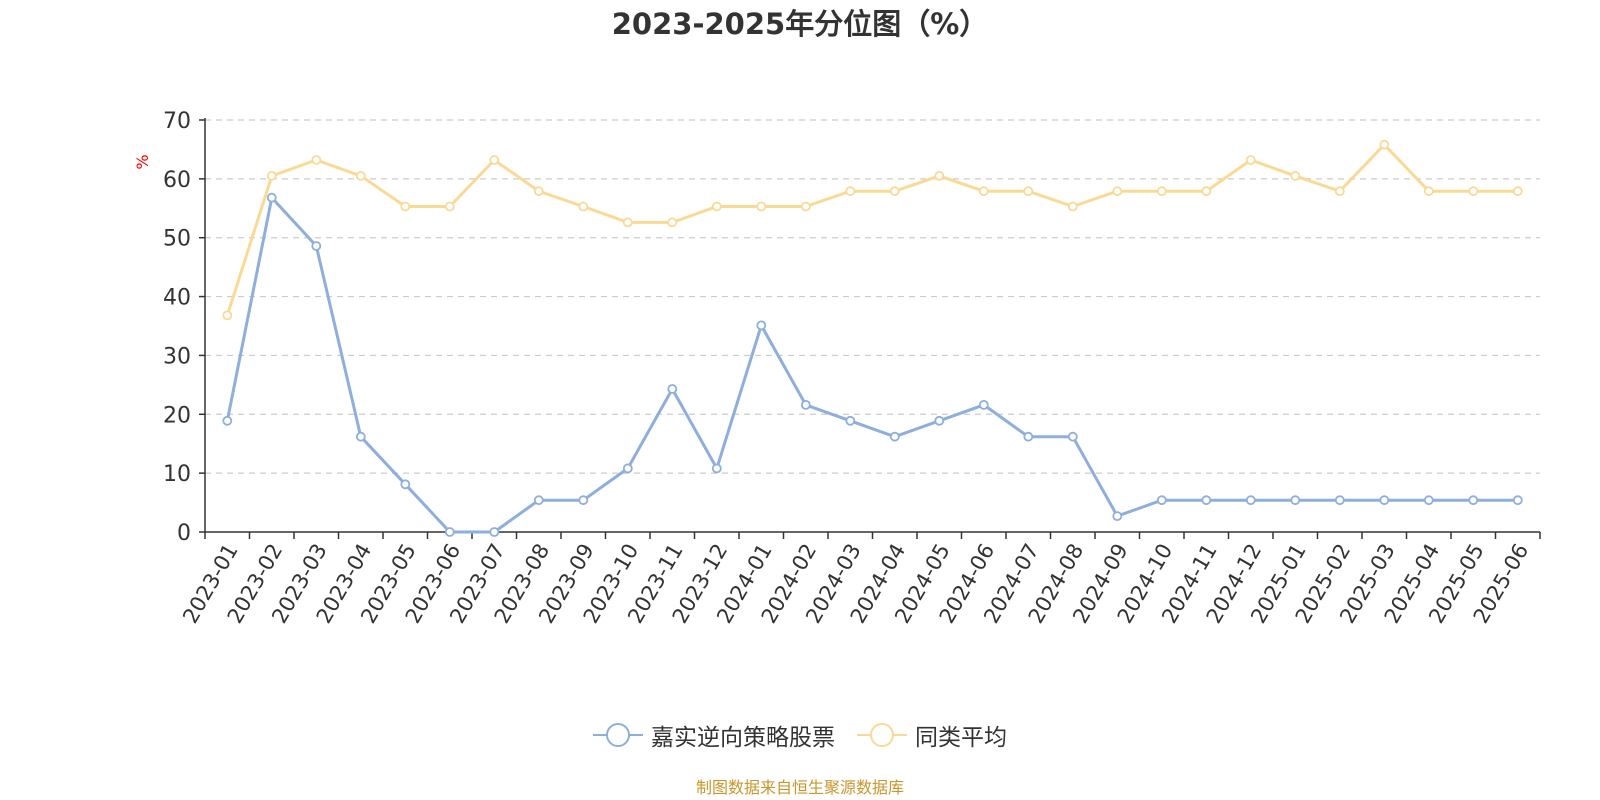  I want to click on legend: 嘉实逆向策略股票 同类平均, so click(800, 735).